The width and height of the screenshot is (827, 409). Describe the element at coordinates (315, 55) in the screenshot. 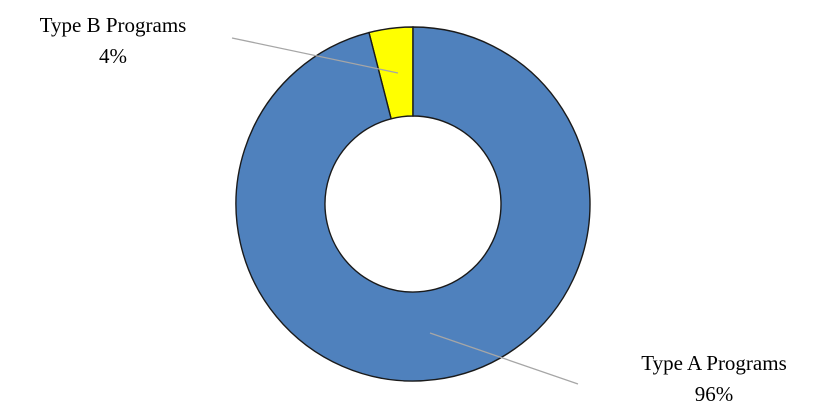

I see `leader-line-type-b` at that location.